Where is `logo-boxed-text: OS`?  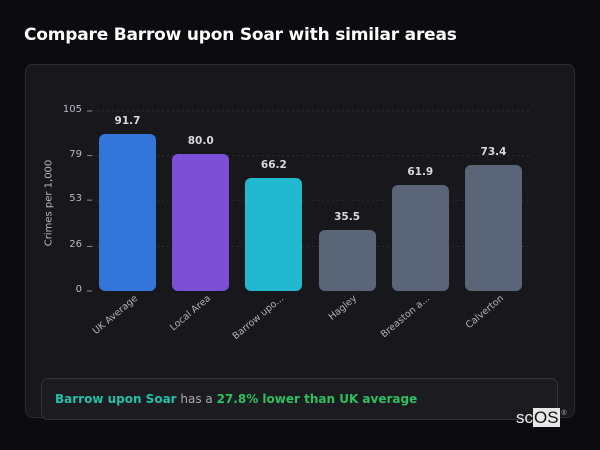
logo-boxed-text: OS is located at coordinates (546, 417).